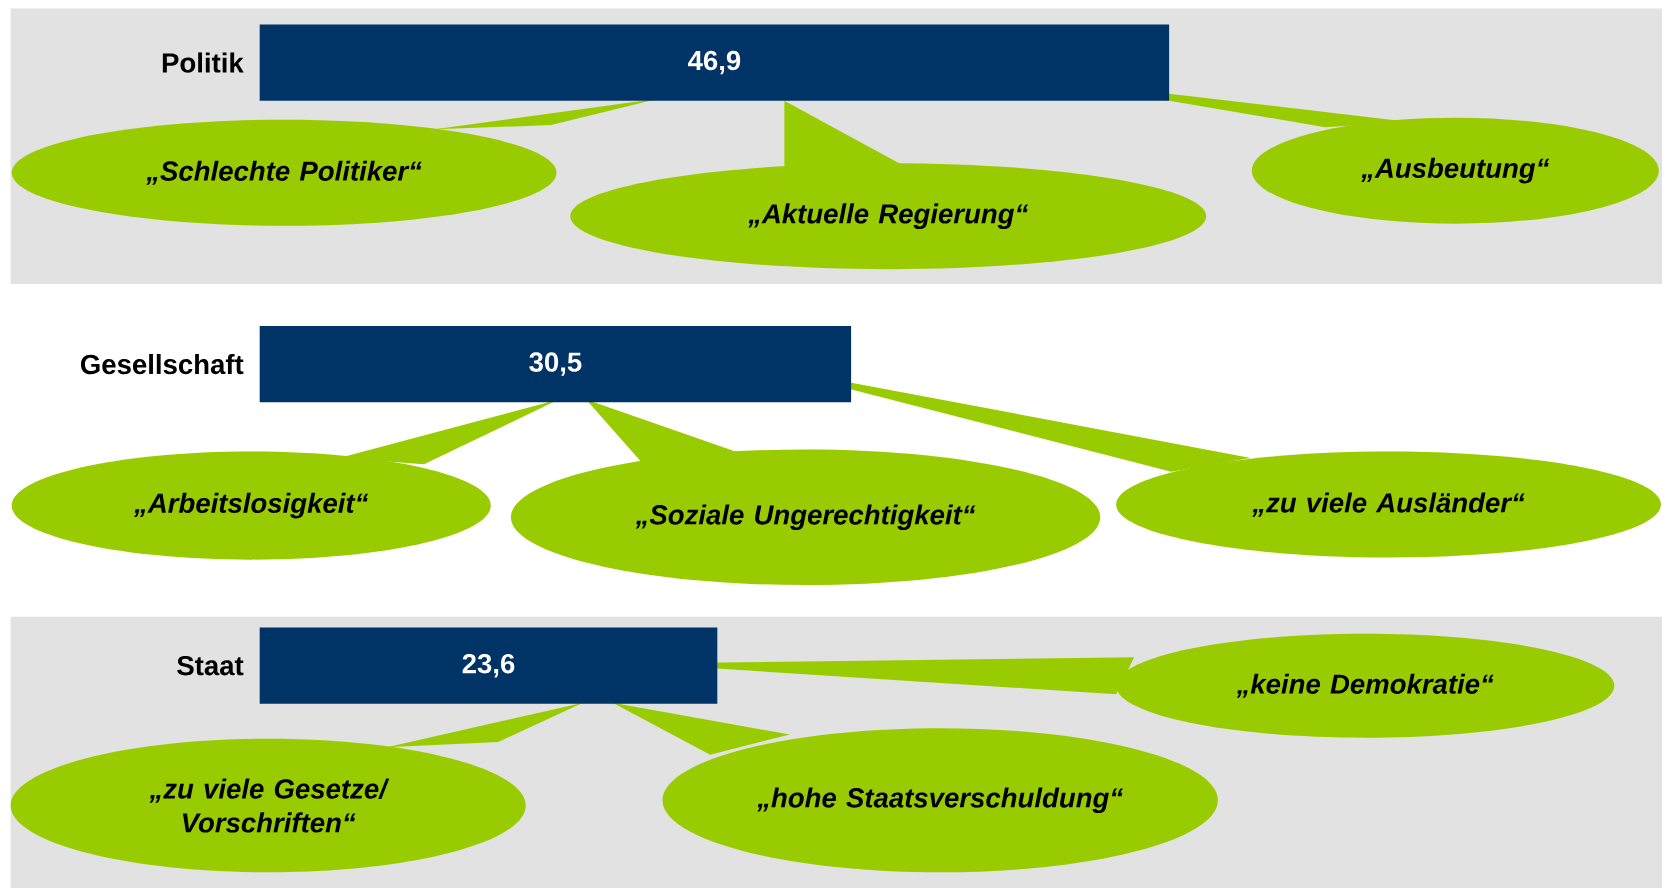  Describe the element at coordinates (203, 62) in the screenshot. I see `y-tick-label: Politik` at that location.